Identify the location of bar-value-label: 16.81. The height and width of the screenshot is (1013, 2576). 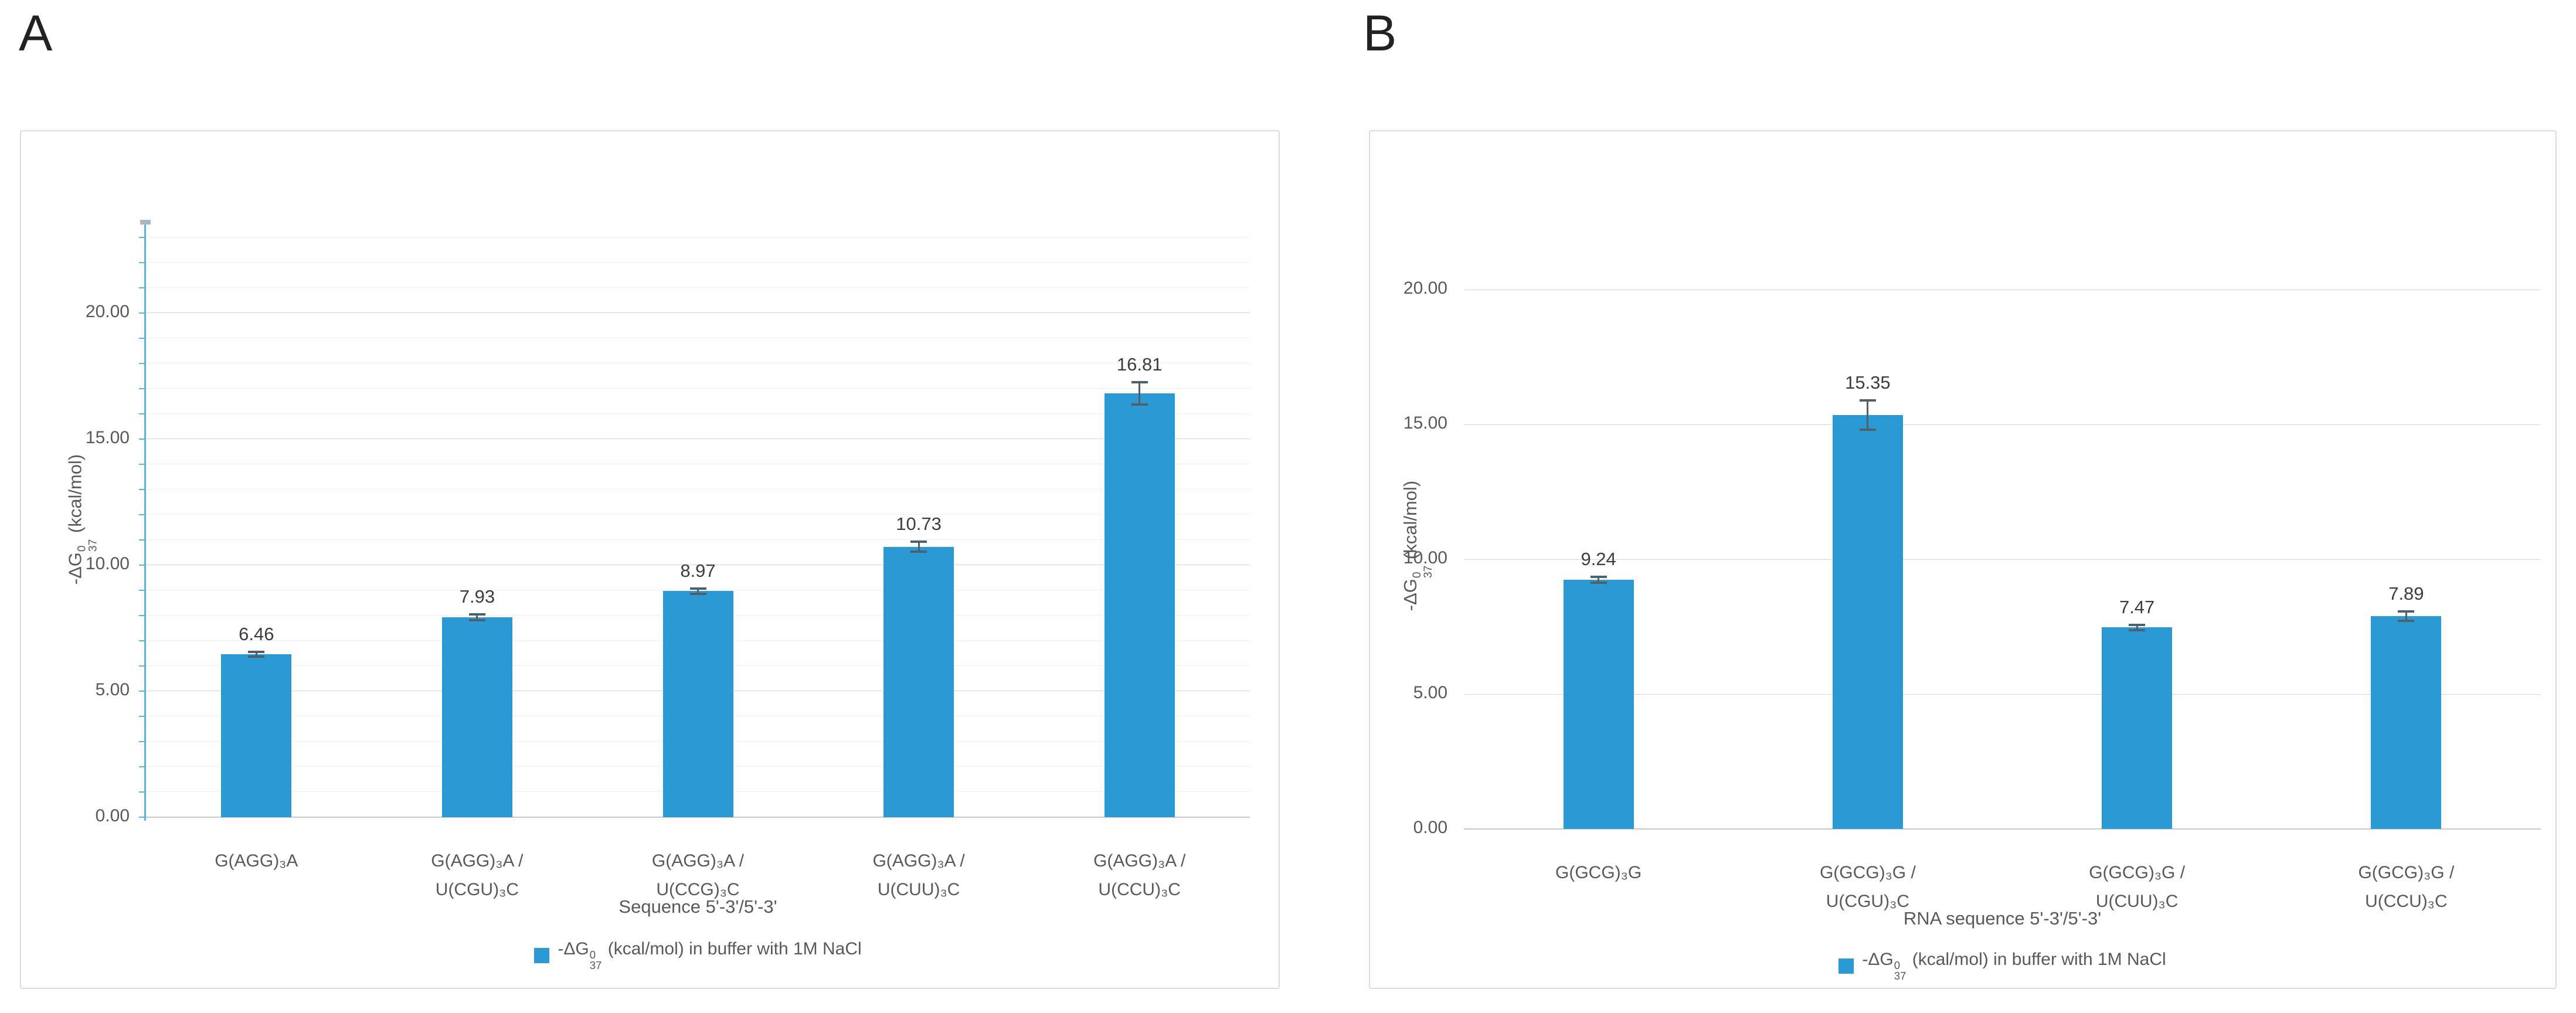
(1140, 364).